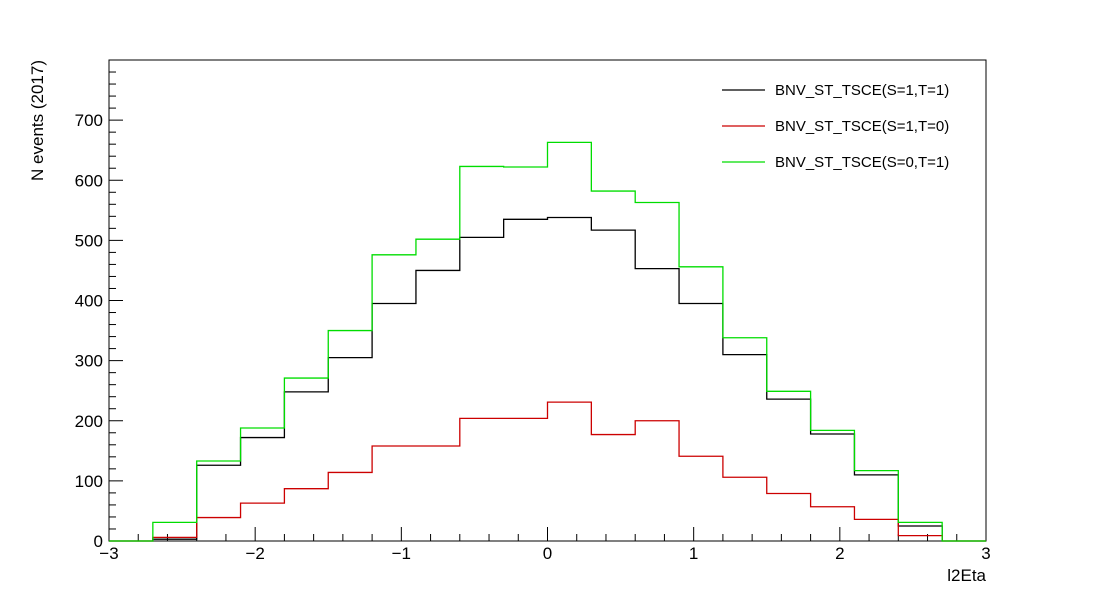 The image size is (1096, 600). I want to click on x-tick-label: −1, so click(401, 553).